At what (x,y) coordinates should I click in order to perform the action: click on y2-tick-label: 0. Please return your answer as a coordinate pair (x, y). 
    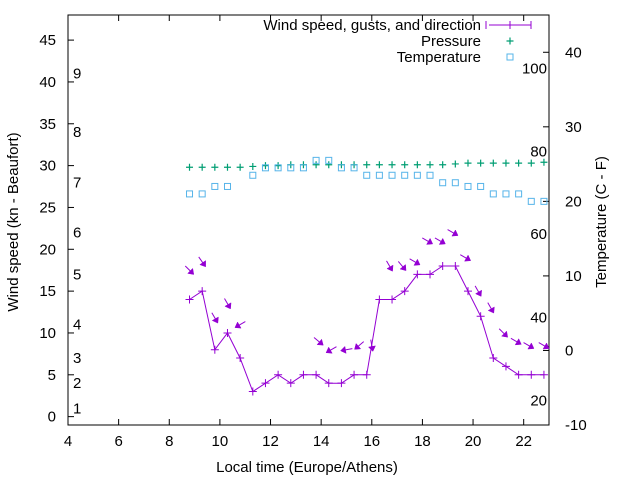
    Looking at the image, I should click on (569, 350).